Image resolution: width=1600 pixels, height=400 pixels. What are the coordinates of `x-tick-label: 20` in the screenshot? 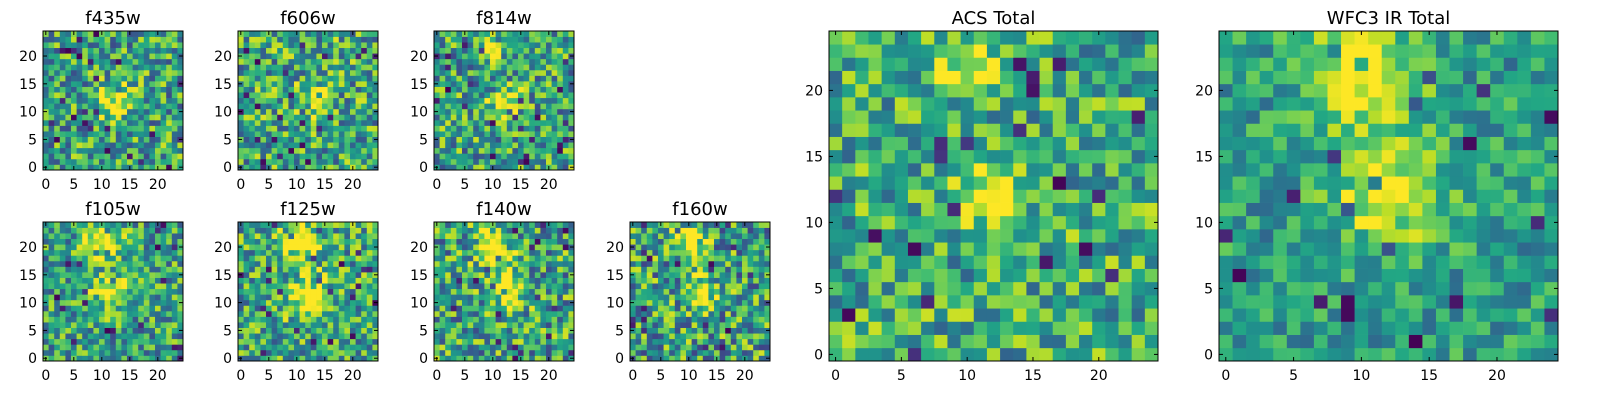 It's located at (549, 376).